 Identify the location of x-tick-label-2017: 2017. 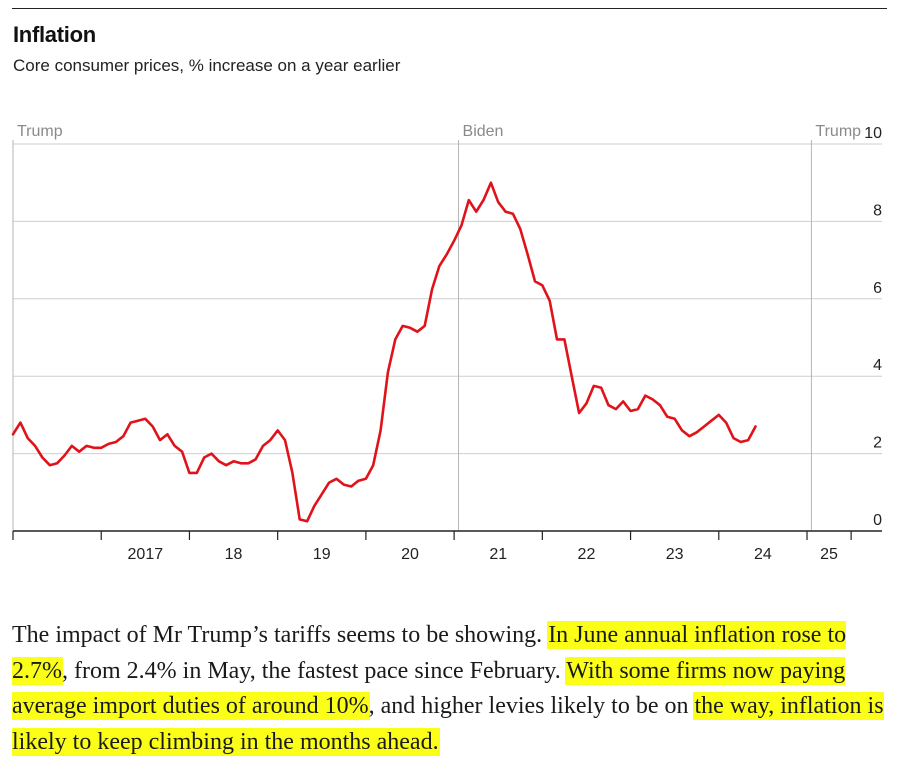
(146, 554).